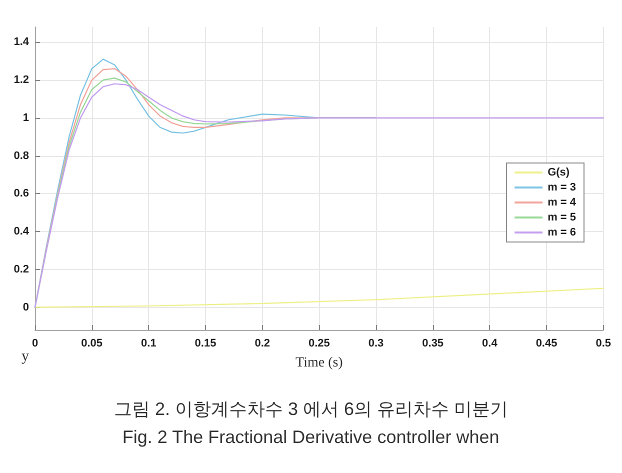  Describe the element at coordinates (562, 232) in the screenshot. I see `legend-label: m = 6` at that location.